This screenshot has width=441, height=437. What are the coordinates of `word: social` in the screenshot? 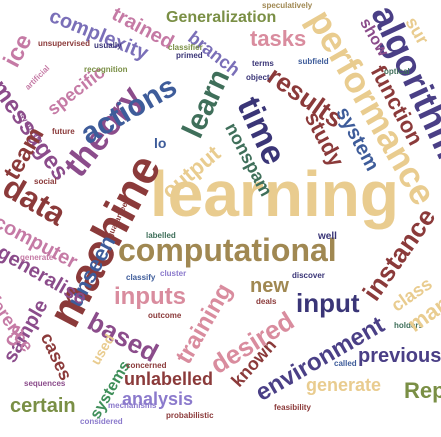 It's located at (45, 181).